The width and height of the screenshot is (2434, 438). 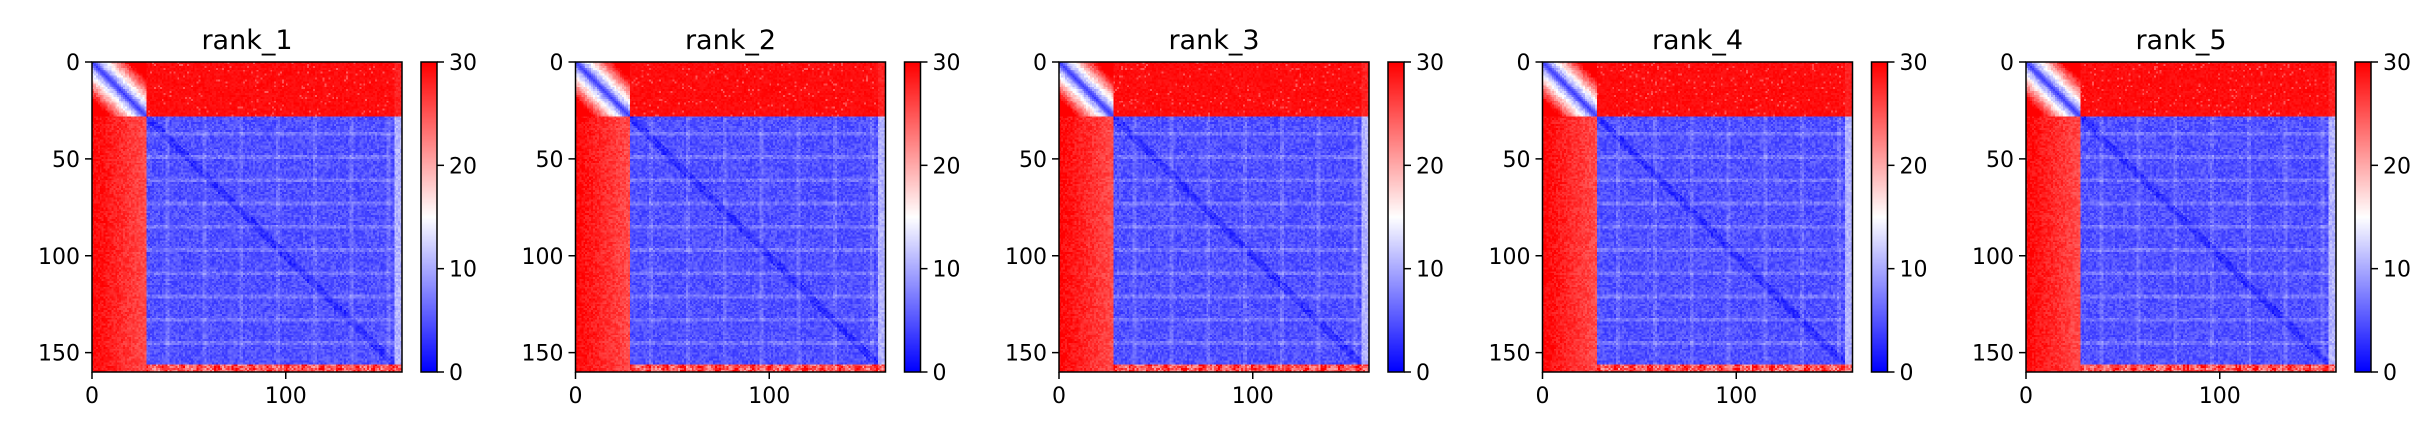 I want to click on chart-title: rank_4, so click(x=1697, y=40).